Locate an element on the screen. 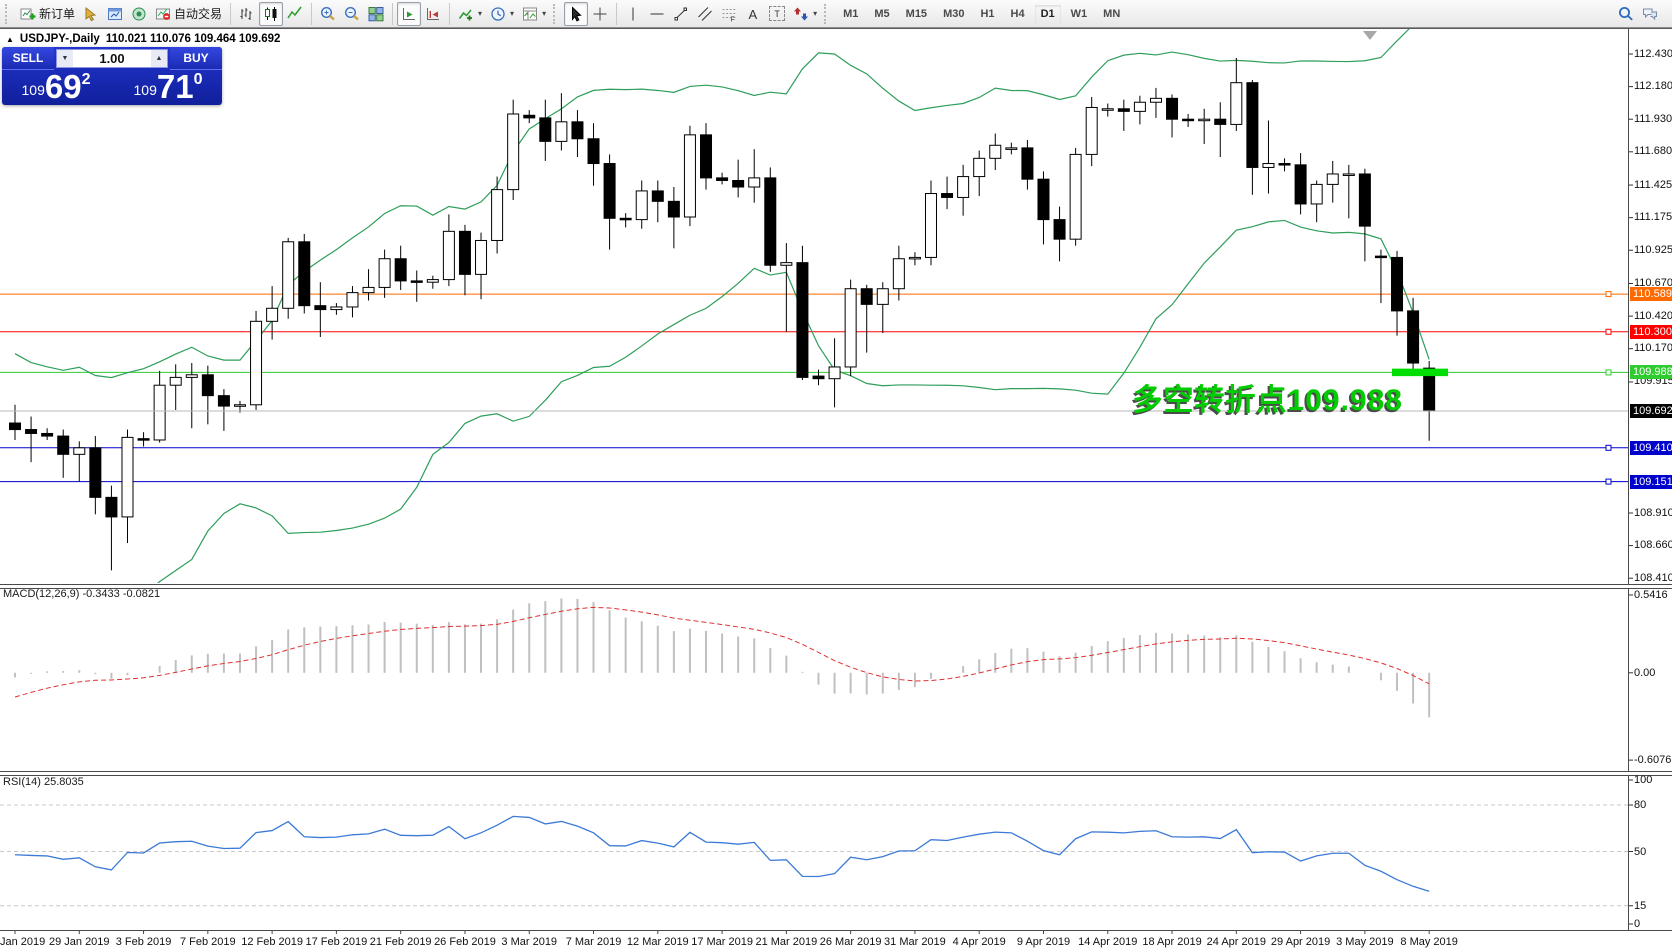  timeframe-mn: MN is located at coordinates (1111, 14).